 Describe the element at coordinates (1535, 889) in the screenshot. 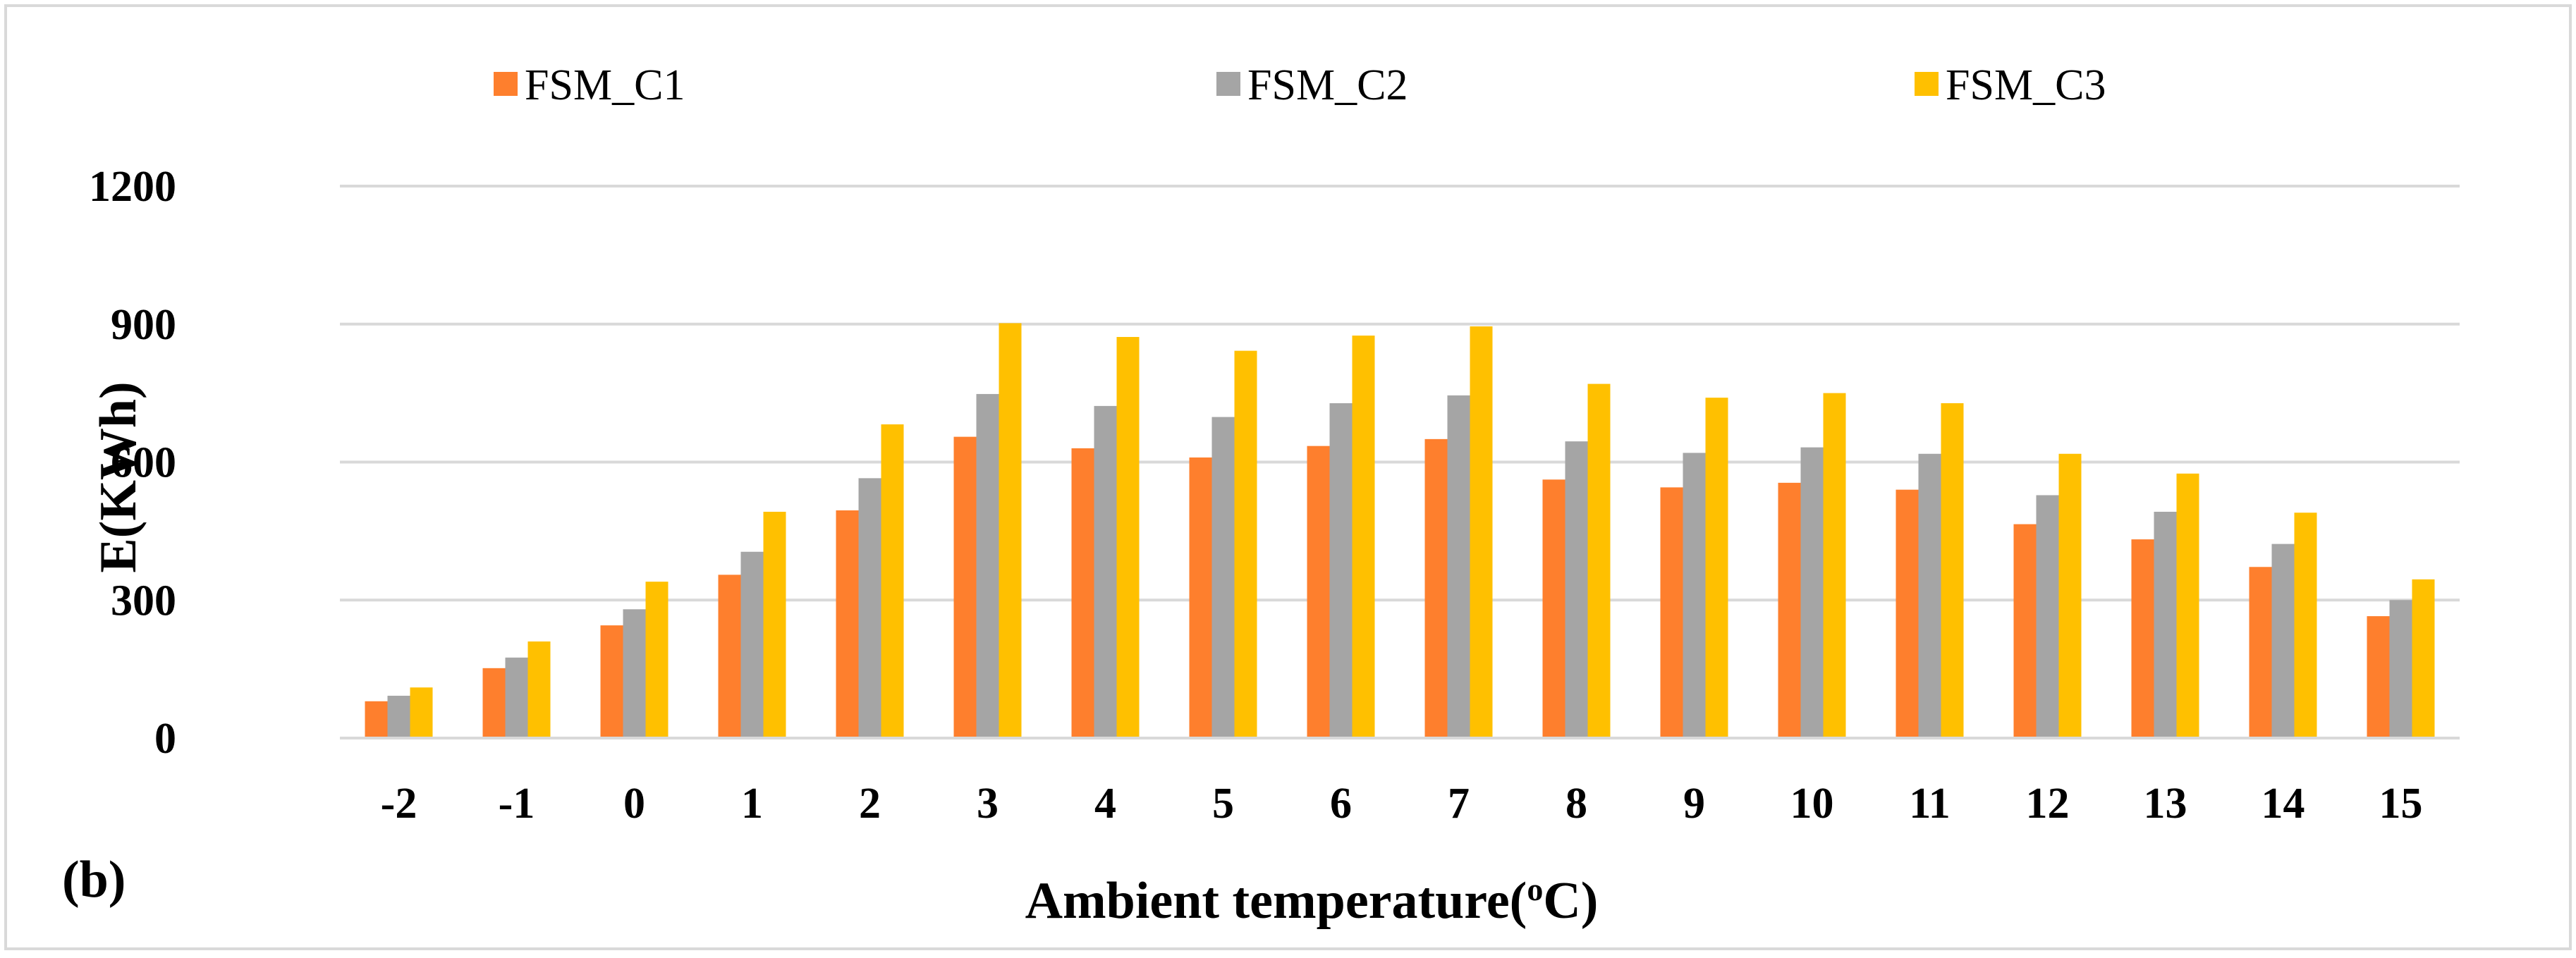

I see `x-axis-label-superscript: o` at that location.